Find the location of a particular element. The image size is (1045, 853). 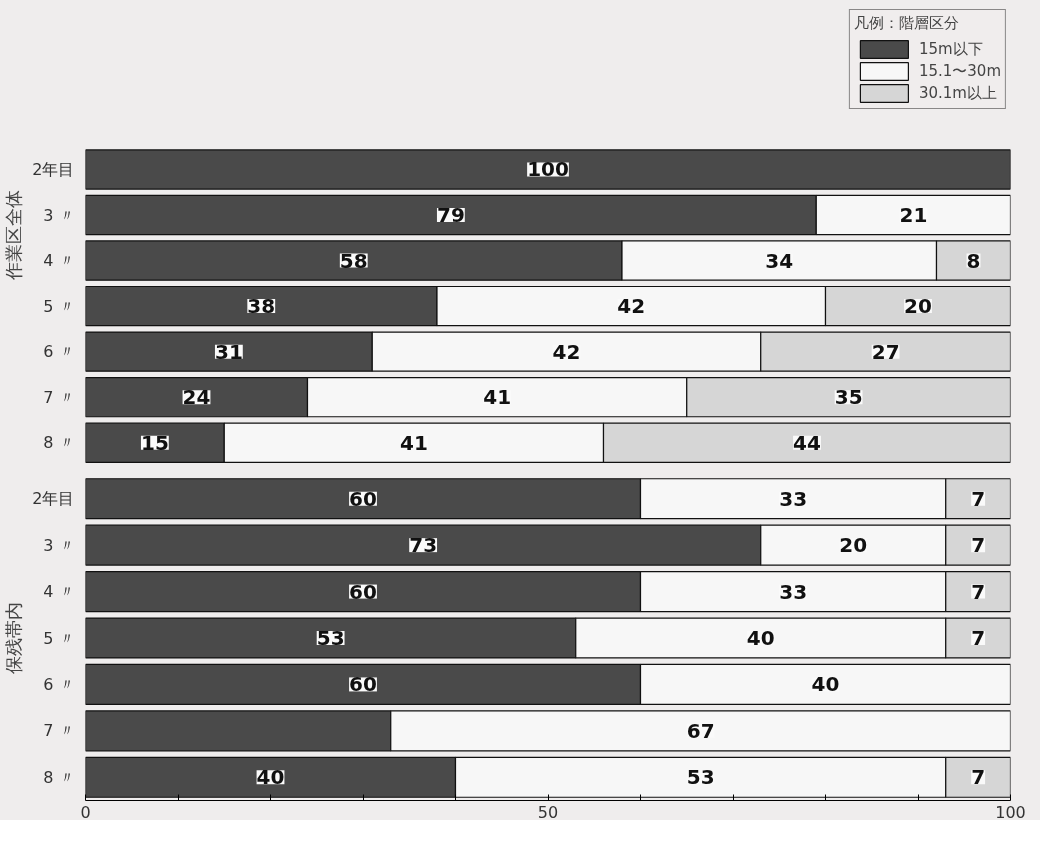

data-label: 21 is located at coordinates (913, 215).